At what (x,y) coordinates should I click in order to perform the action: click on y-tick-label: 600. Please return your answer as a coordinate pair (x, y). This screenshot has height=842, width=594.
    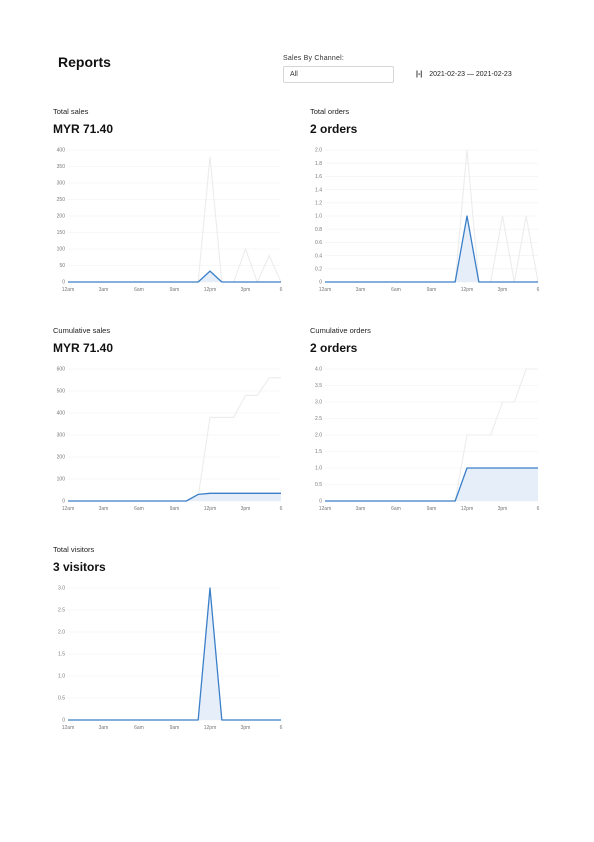
    Looking at the image, I should click on (61, 370).